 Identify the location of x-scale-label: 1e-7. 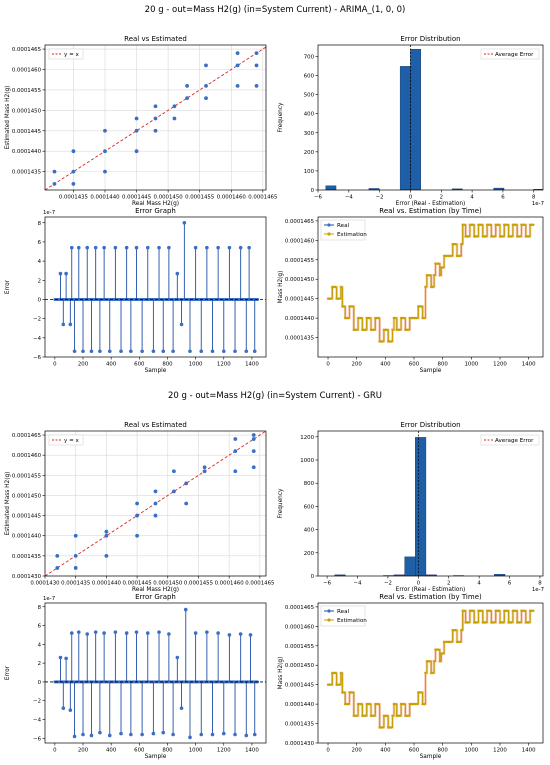
(538, 590).